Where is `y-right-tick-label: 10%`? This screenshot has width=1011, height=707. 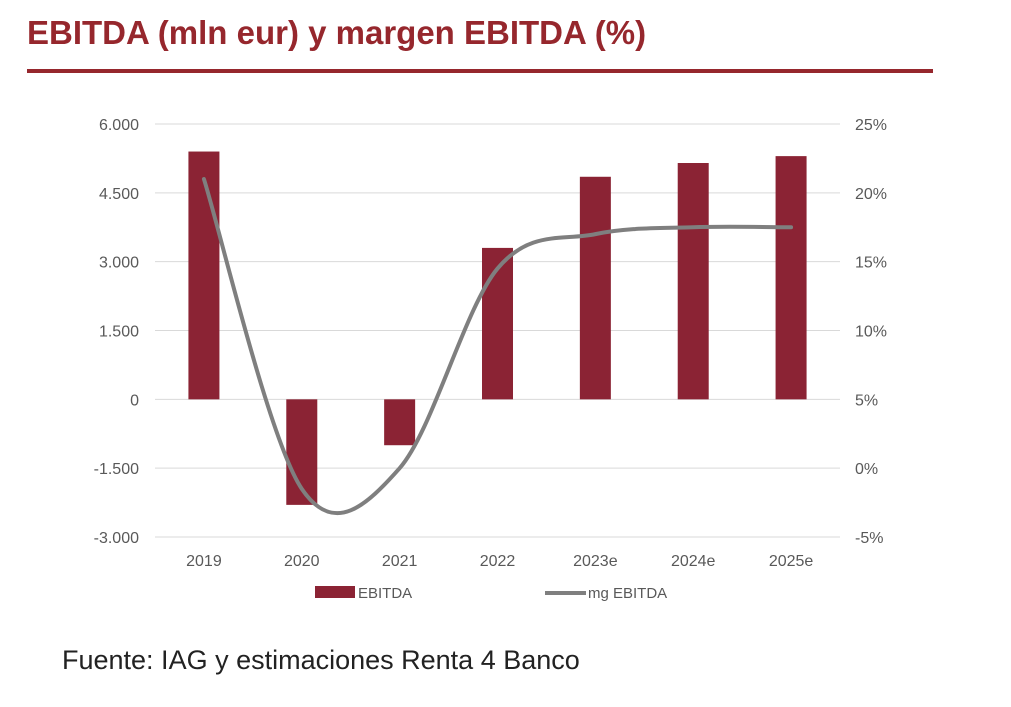 y-right-tick-label: 10% is located at coordinates (871, 332).